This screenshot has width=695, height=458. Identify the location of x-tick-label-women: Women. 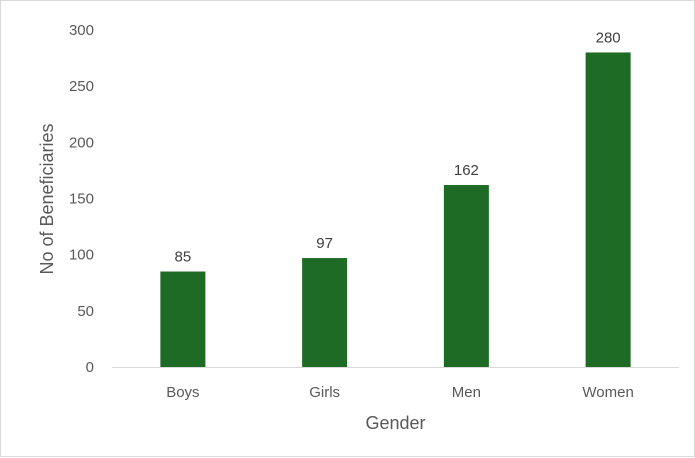
(607, 392).